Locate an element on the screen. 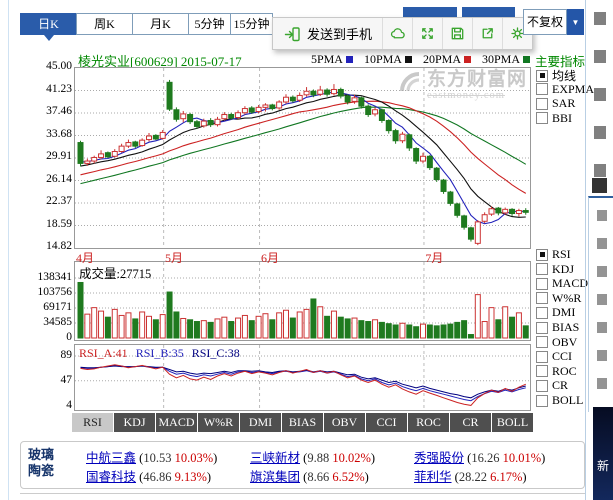 Image resolution: width=613 pixels, height=500 pixels. indicator-tab-DMI: DMI is located at coordinates (260, 422).